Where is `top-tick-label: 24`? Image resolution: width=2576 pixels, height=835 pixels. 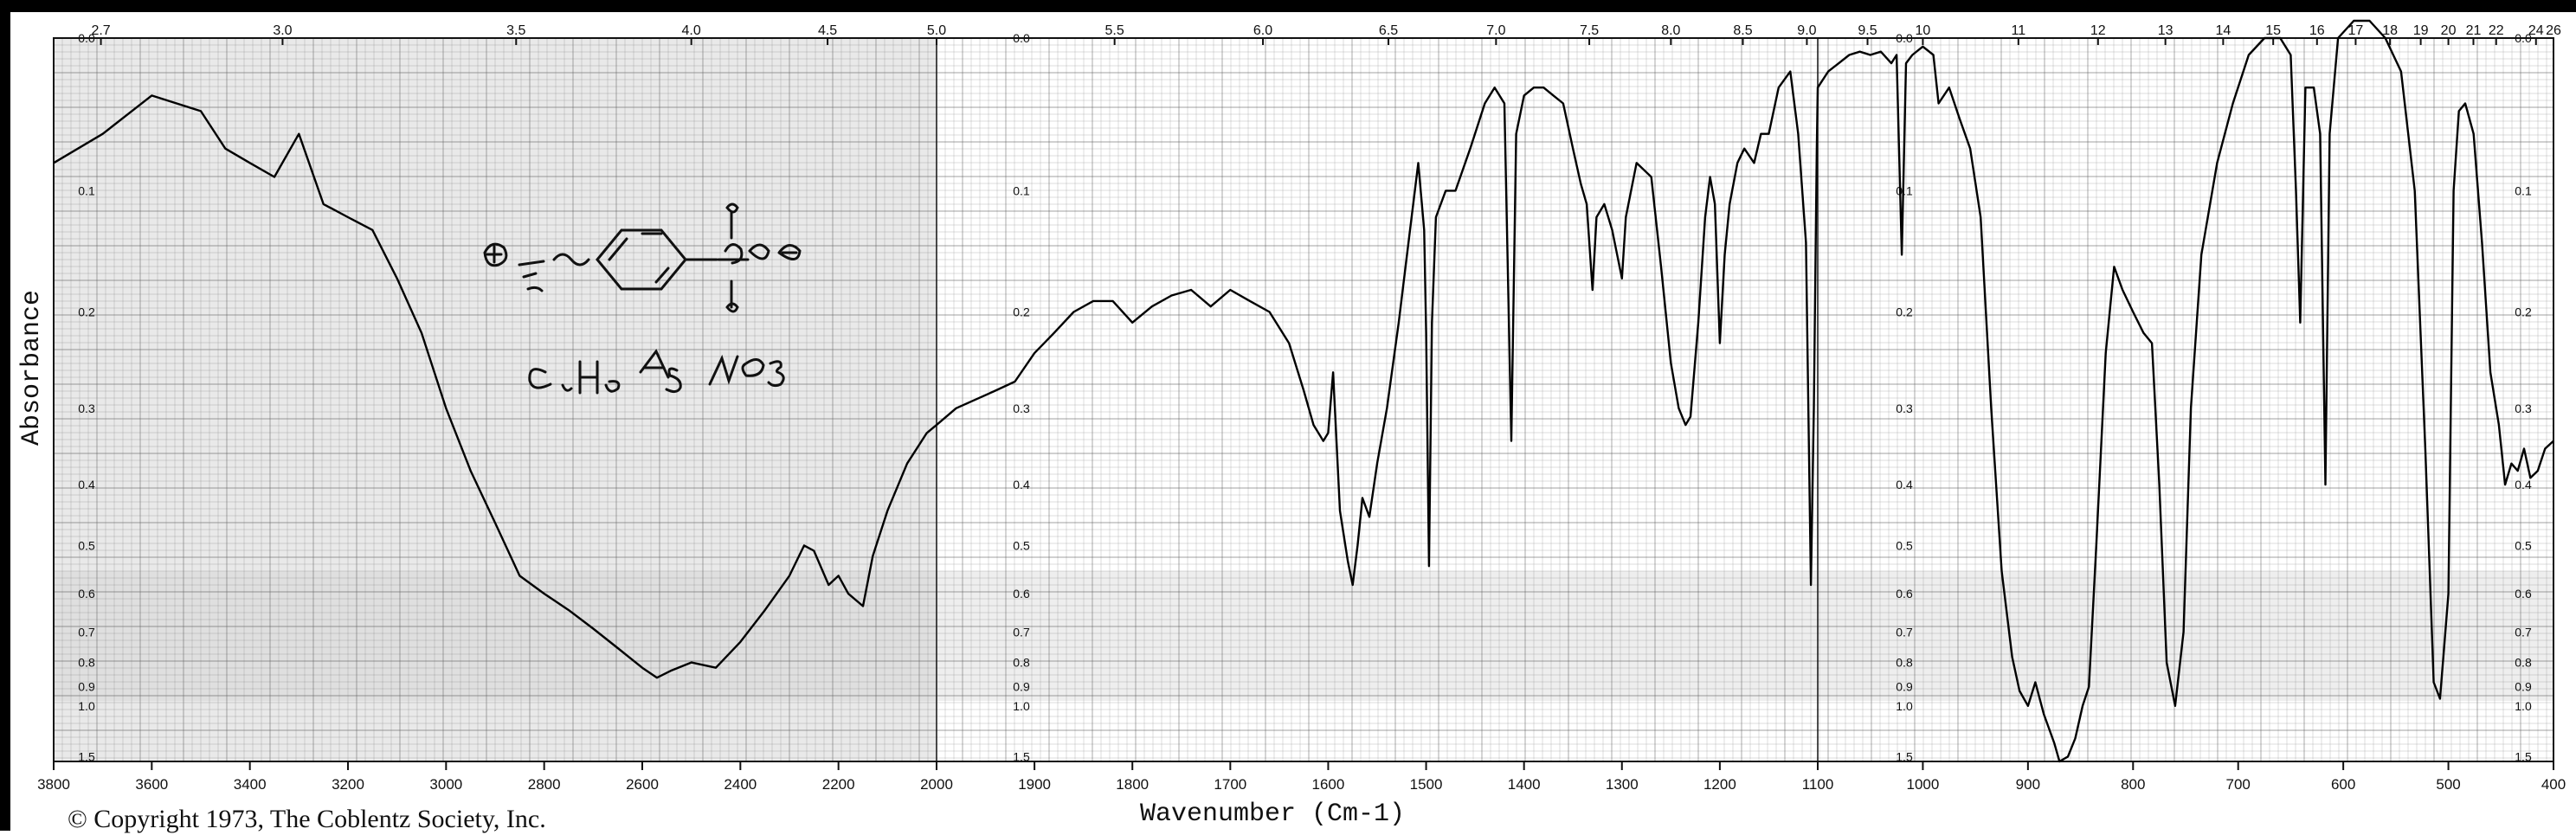
top-tick-label: 24 is located at coordinates (2536, 30).